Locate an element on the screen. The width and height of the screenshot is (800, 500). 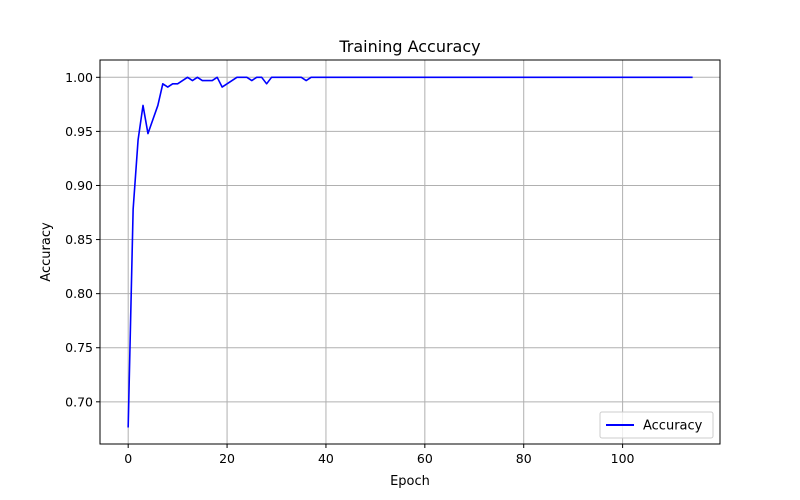
y-tick-label: 0.75 is located at coordinates (79, 347).